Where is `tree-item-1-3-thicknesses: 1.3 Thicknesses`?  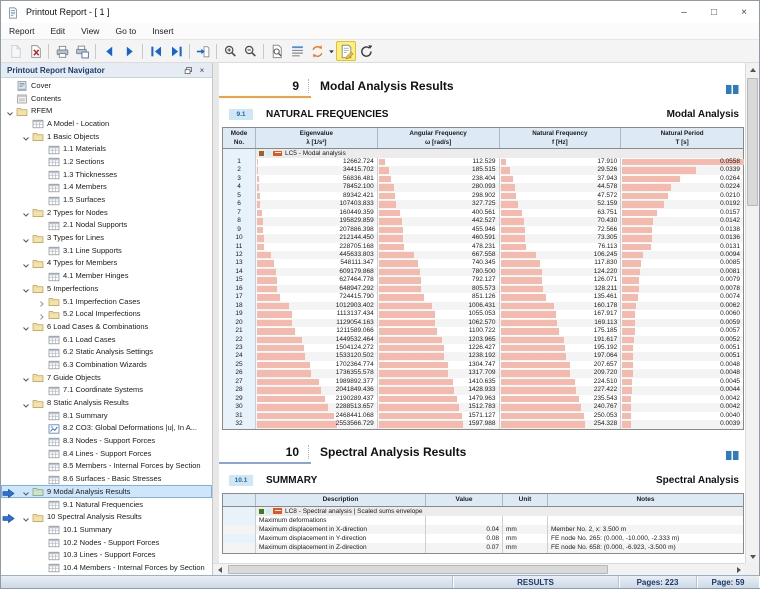
tree-item-1-3-thicknesses: 1.3 Thicknesses is located at coordinates (106, 174).